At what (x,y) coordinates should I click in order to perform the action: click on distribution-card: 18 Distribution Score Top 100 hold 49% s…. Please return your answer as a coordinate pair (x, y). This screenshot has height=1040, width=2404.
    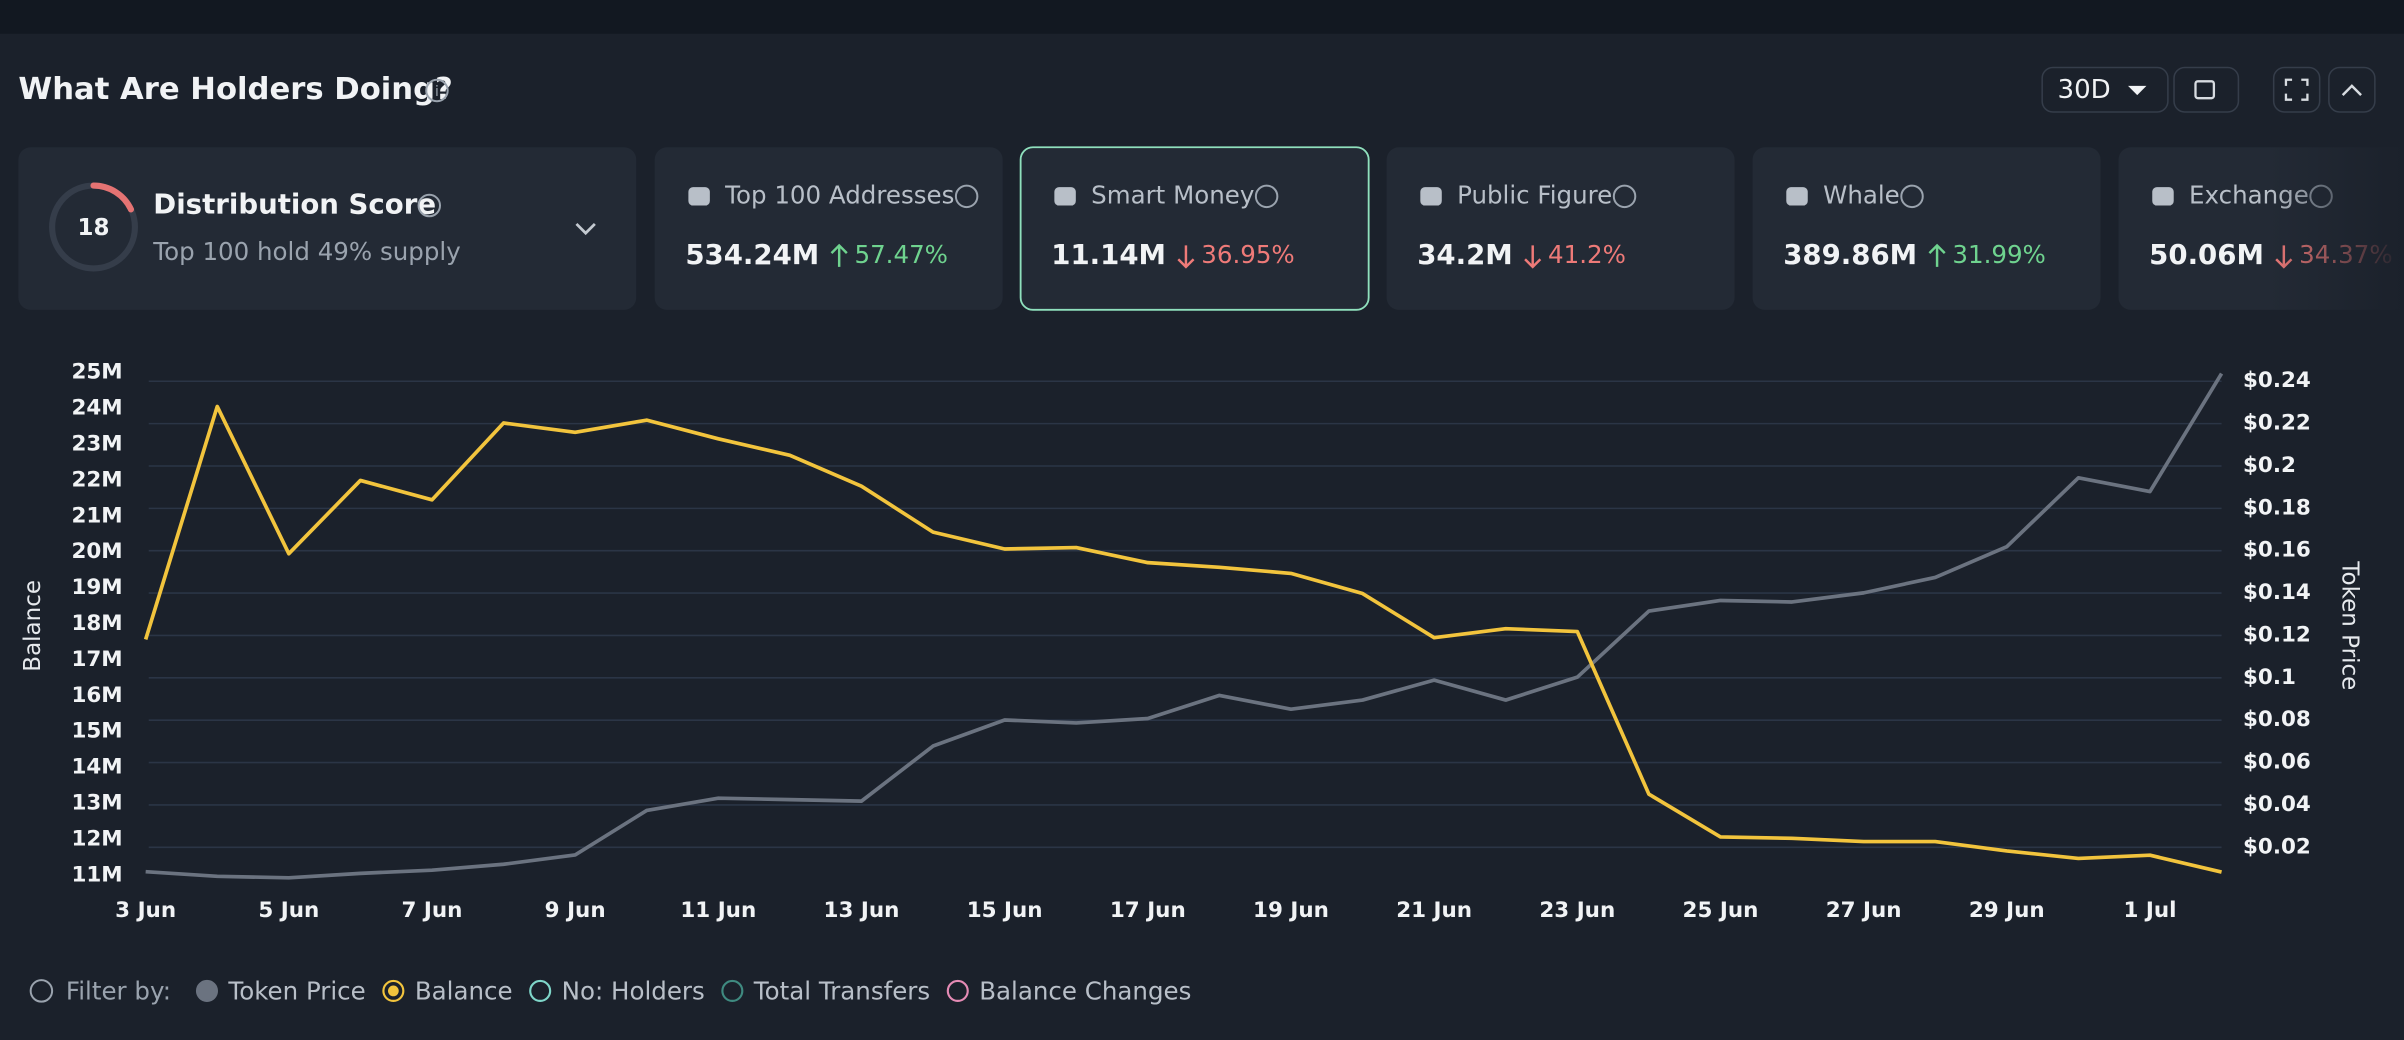
    Looking at the image, I should click on (327, 228).